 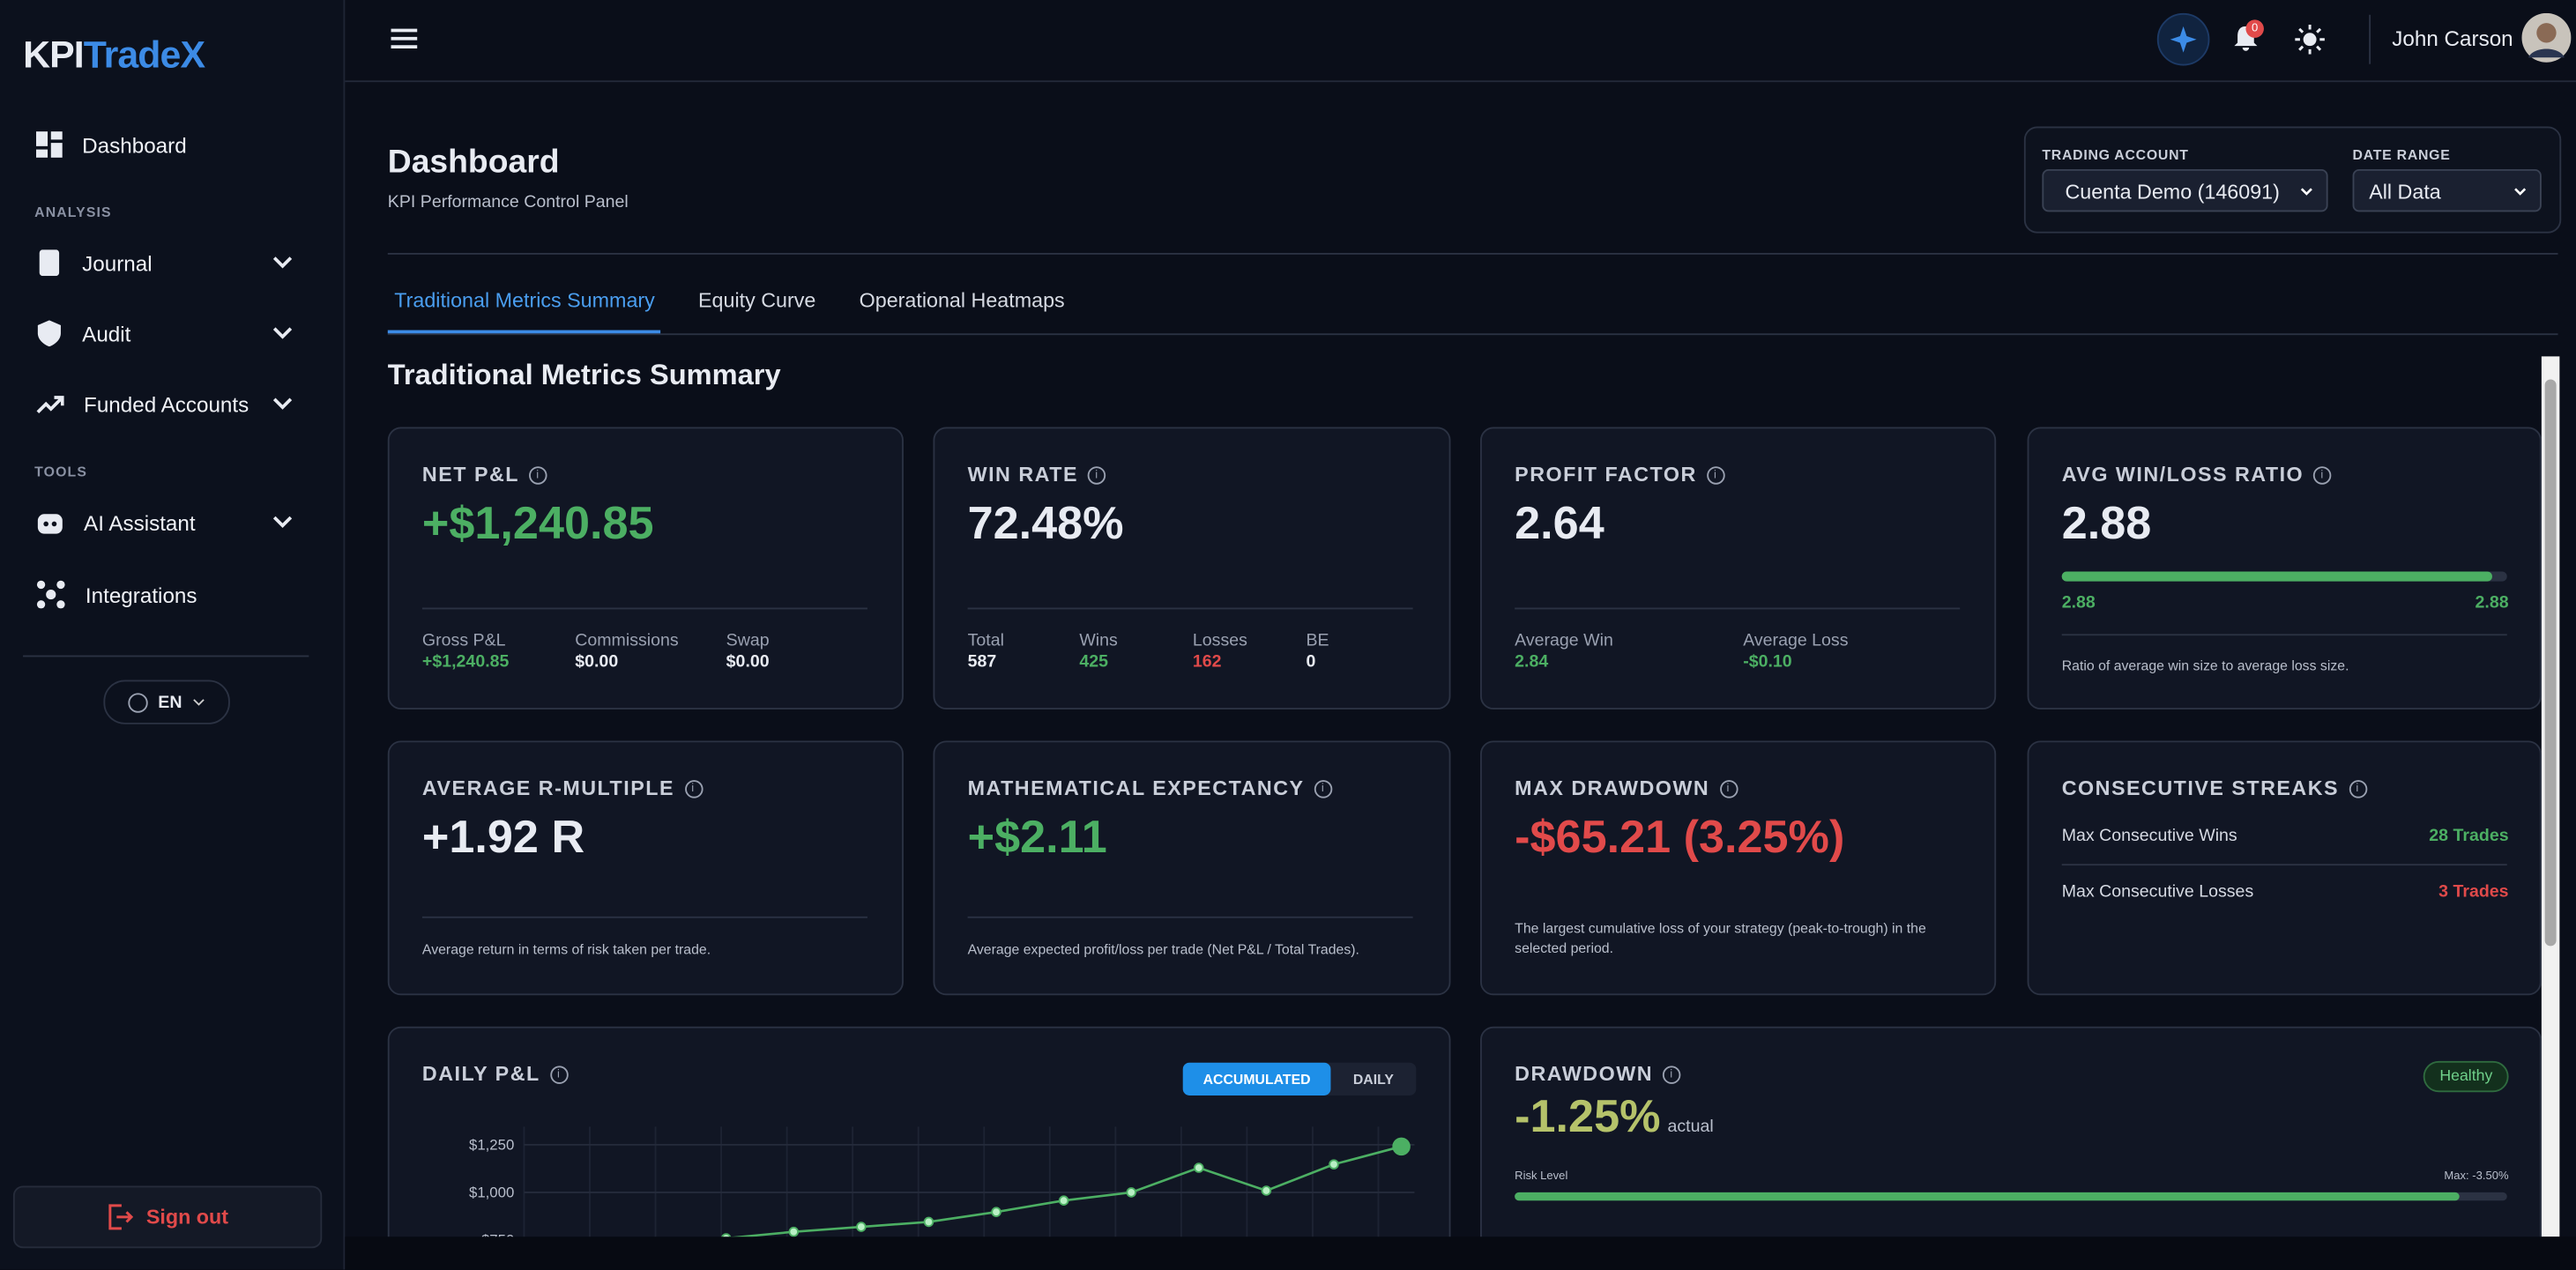 What do you see at coordinates (142, 404) in the screenshot?
I see `nav-funded: Funded Accounts` at bounding box center [142, 404].